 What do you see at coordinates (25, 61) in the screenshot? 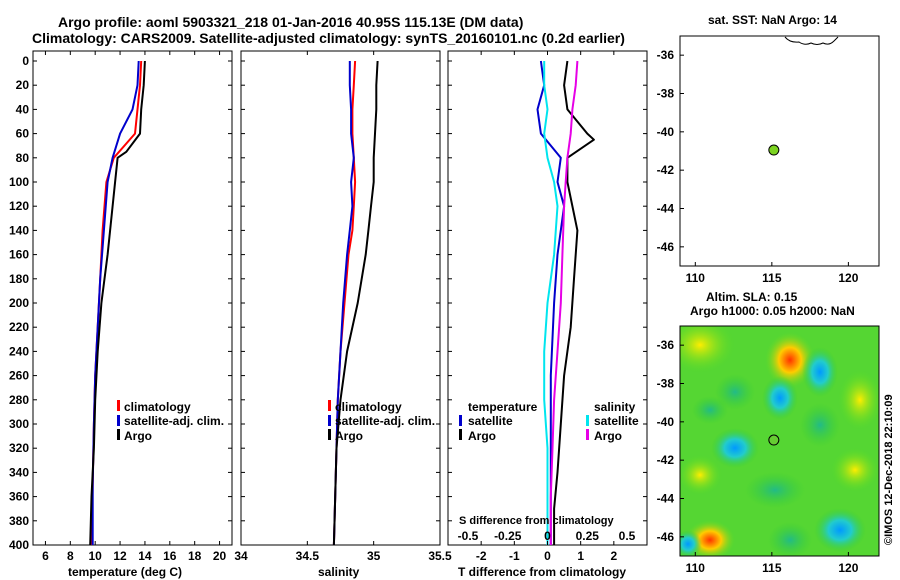
I see `depth-tick-label: 0` at bounding box center [25, 61].